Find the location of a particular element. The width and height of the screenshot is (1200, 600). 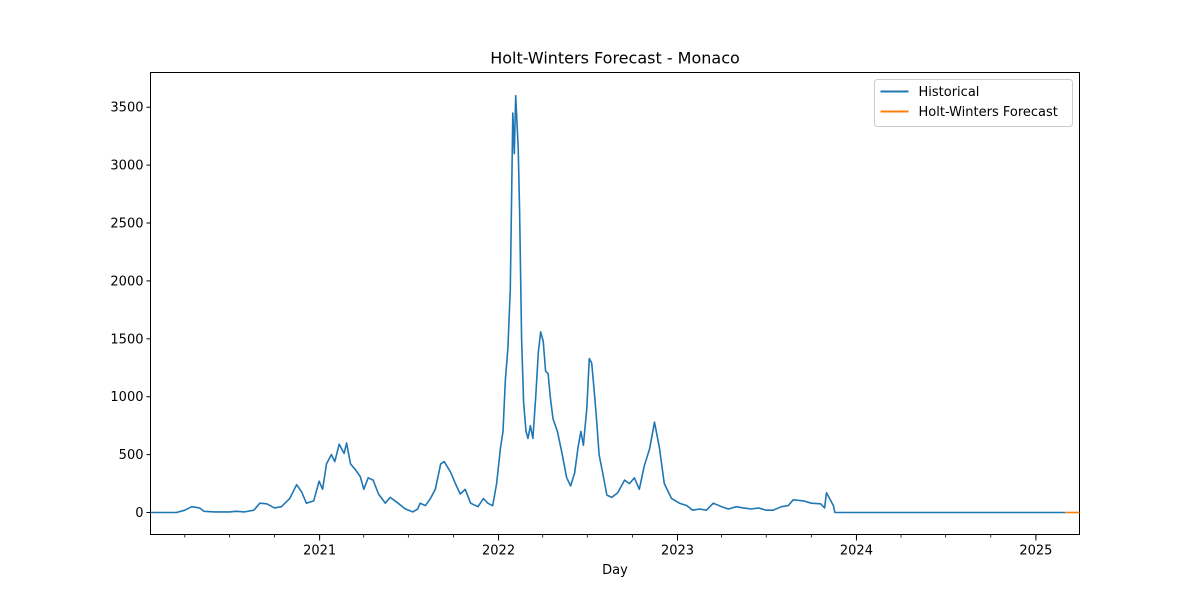

legend-label: Historical is located at coordinates (949, 92).